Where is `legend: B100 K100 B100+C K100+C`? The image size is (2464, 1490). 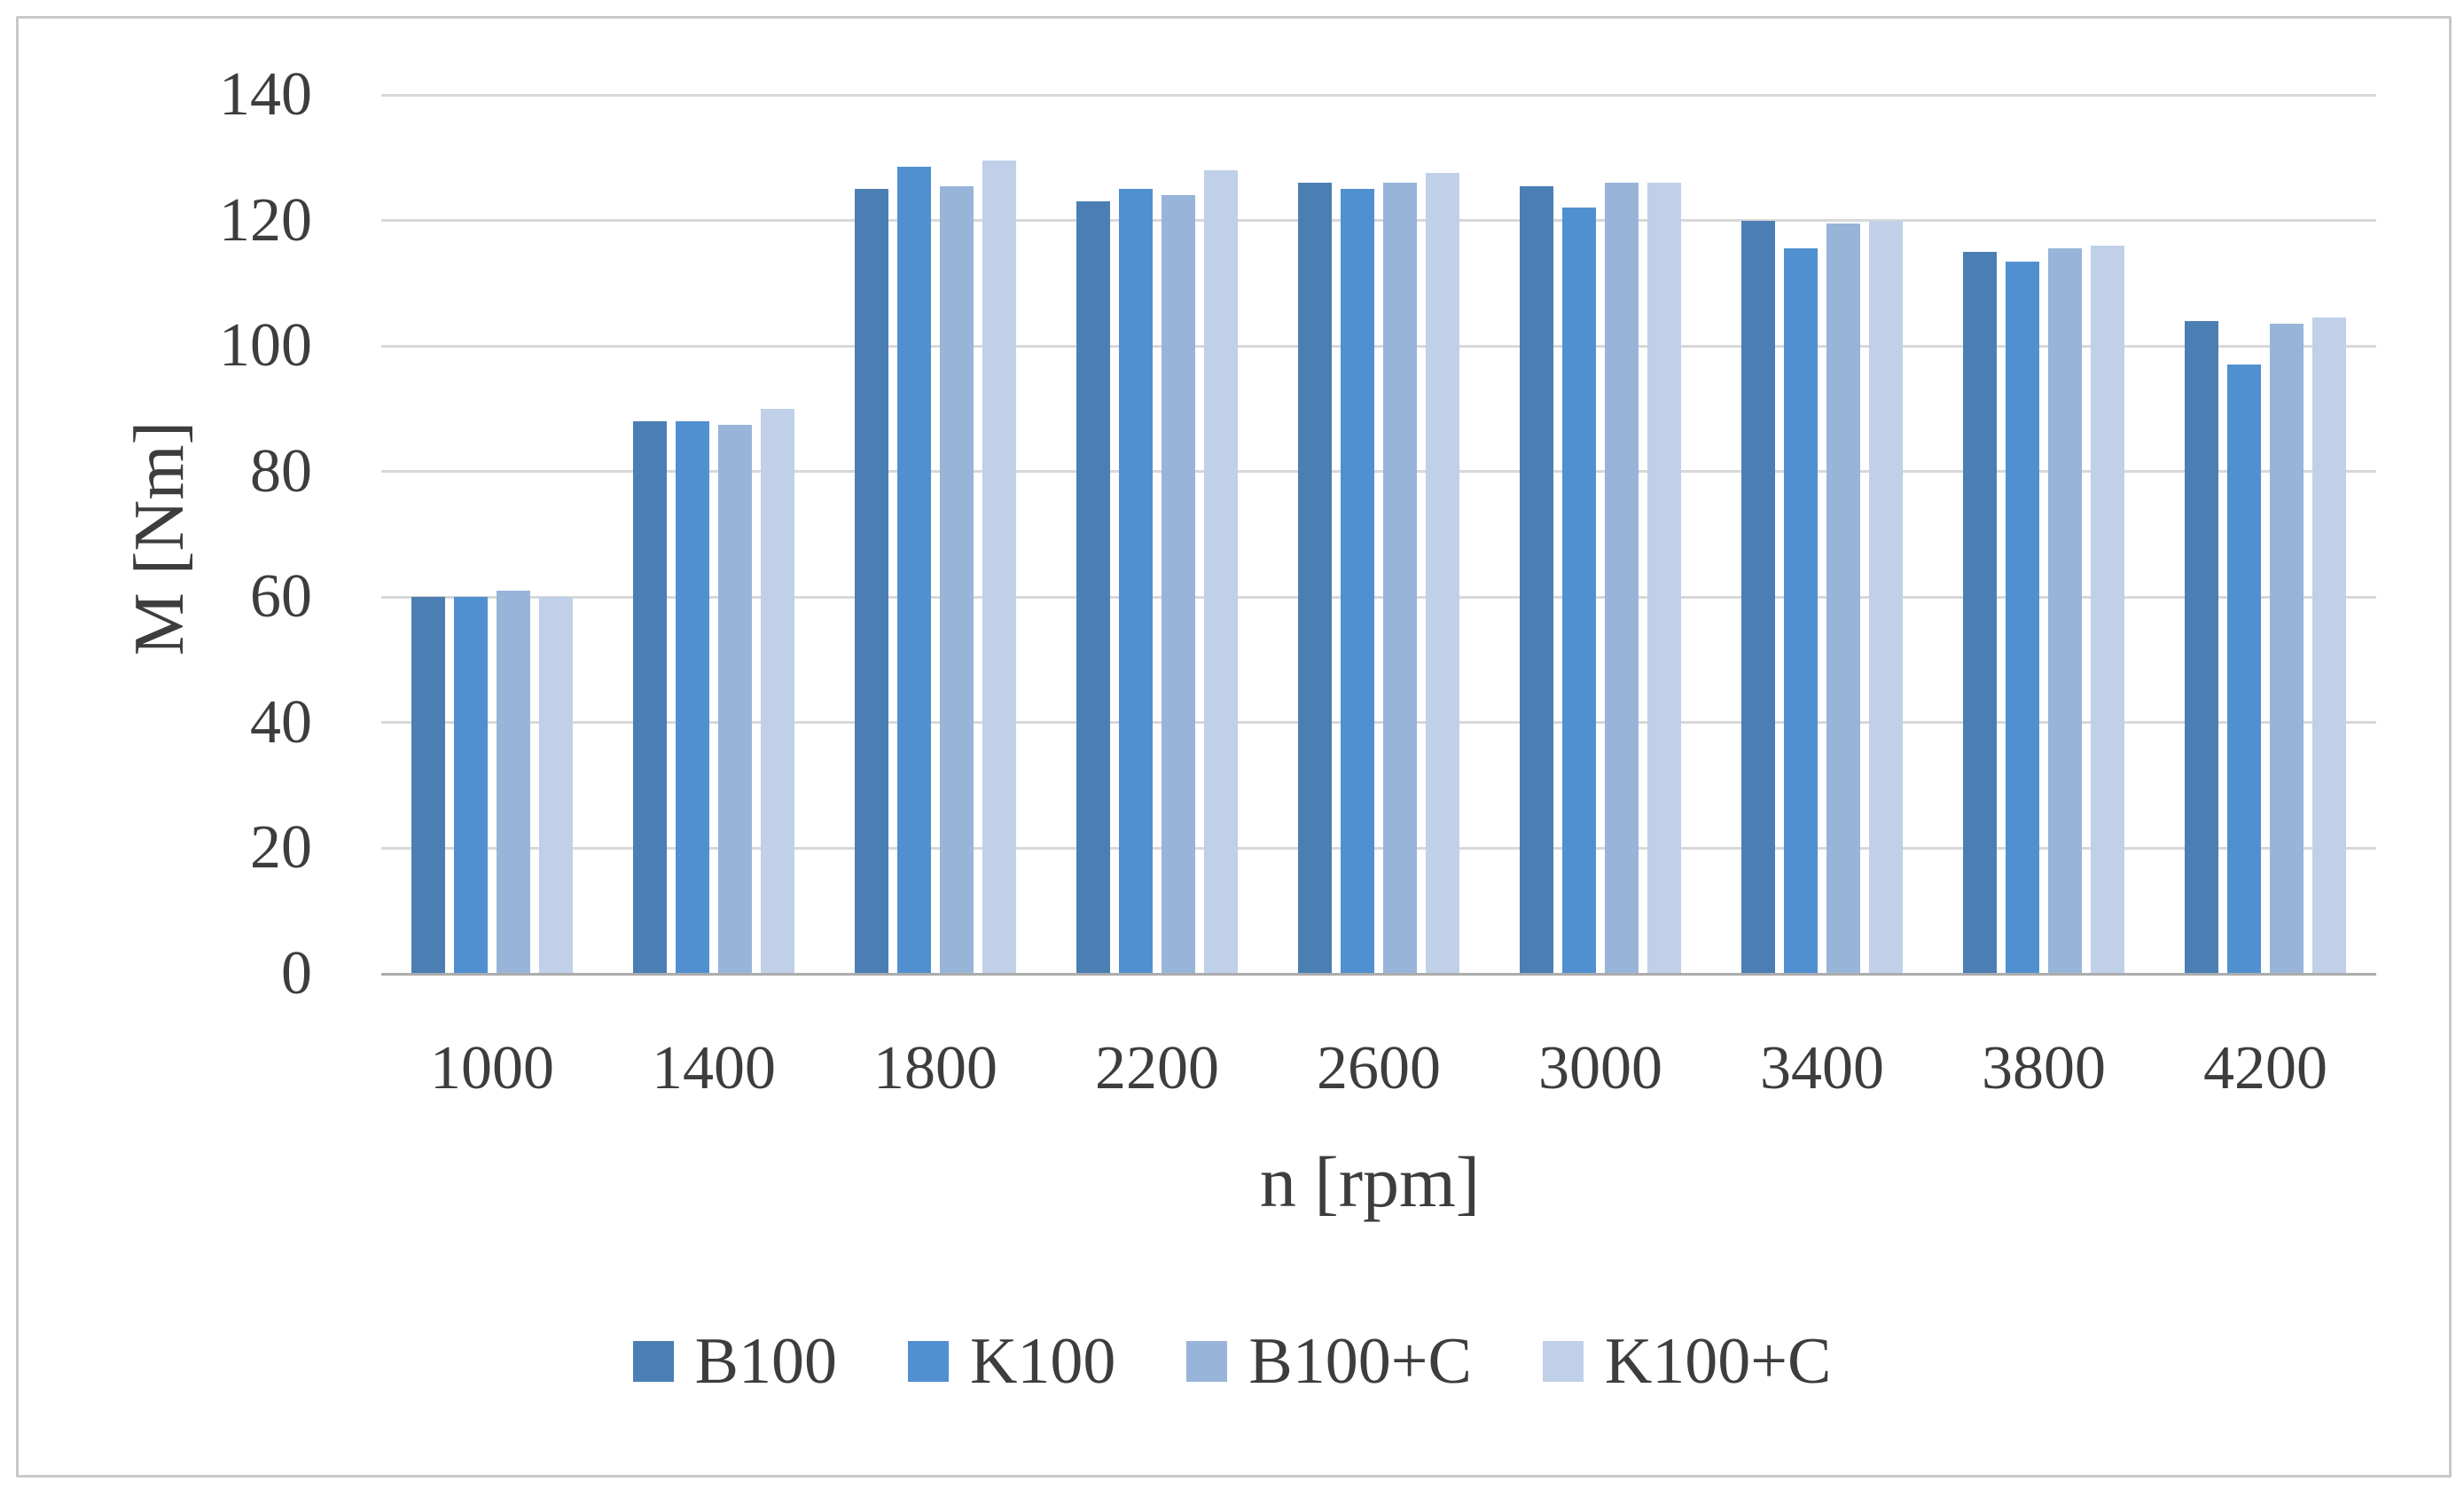
legend: B100 K100 B100+C K100+C is located at coordinates (1232, 1361).